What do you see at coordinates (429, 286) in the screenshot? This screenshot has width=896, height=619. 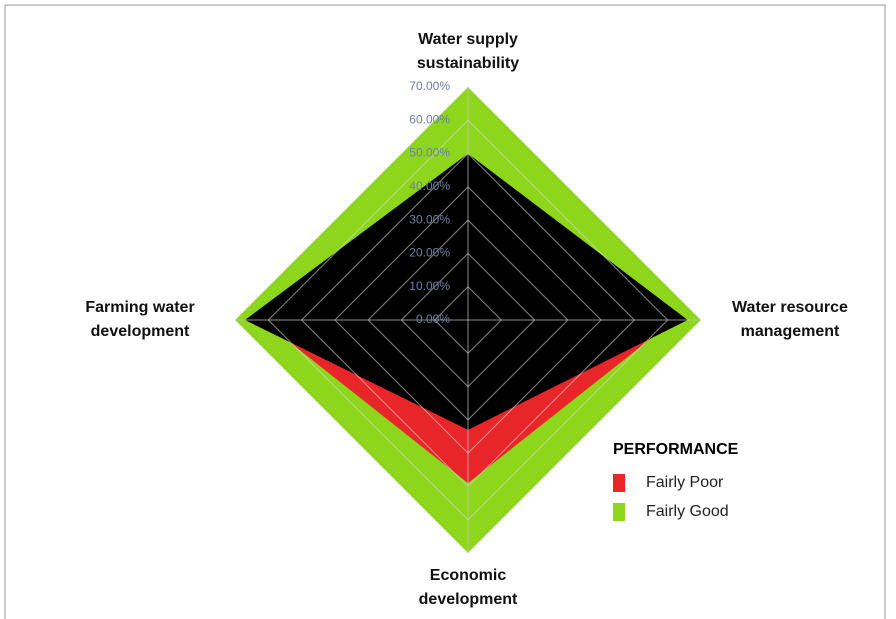 I see `y-tick-label: 10.00%` at bounding box center [429, 286].